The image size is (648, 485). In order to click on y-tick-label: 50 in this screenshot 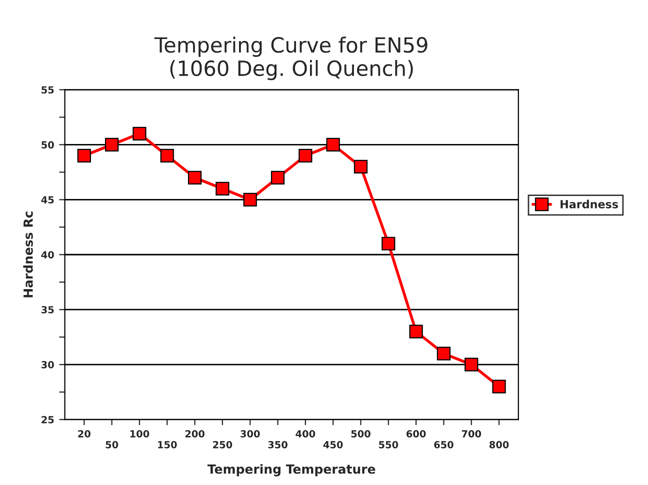, I will do `click(48, 145)`.